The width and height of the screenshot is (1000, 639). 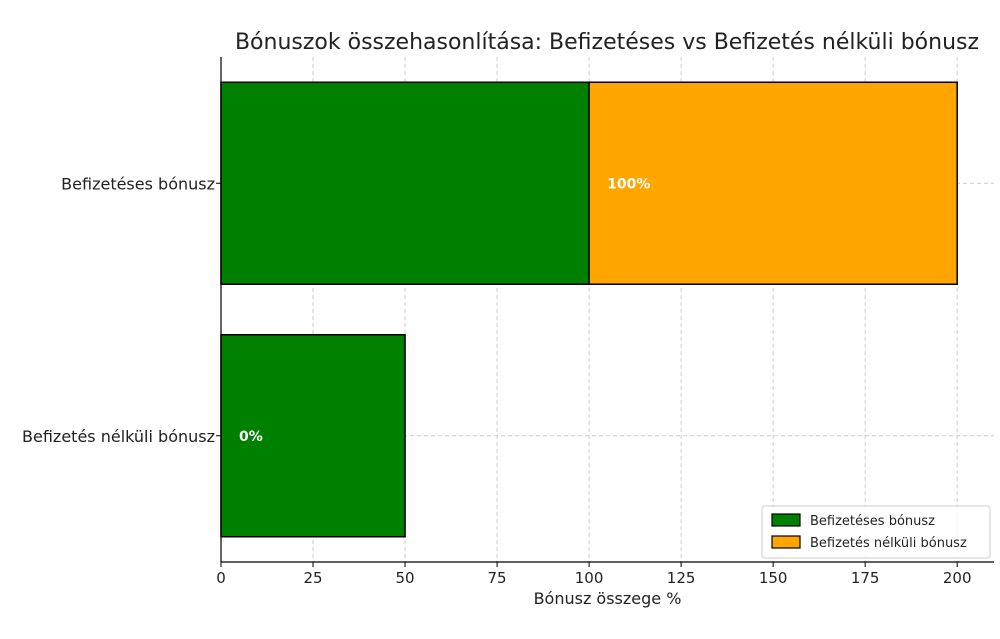 What do you see at coordinates (221, 578) in the screenshot?
I see `x-tick-label-0: 0` at bounding box center [221, 578].